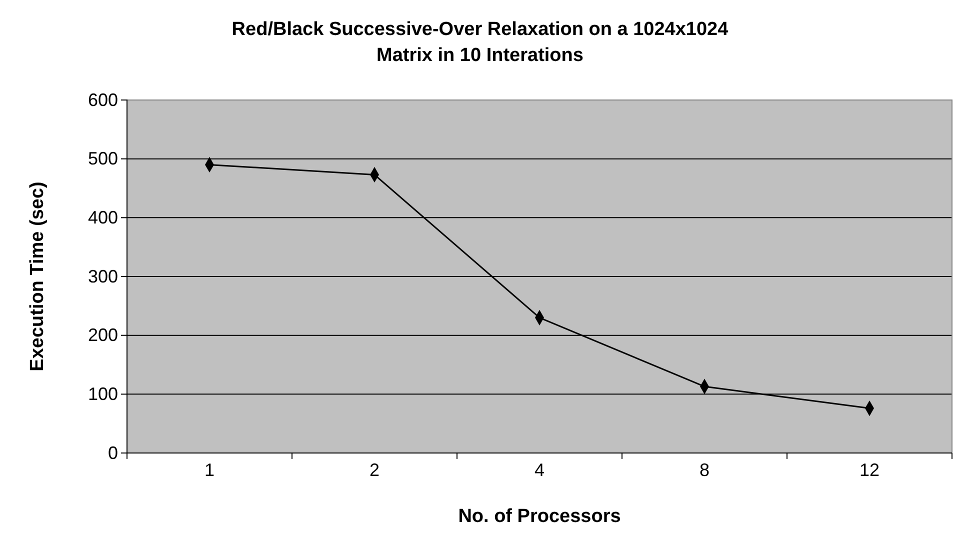 The image size is (961, 538). What do you see at coordinates (869, 470) in the screenshot?
I see `x-tick-label: 12` at bounding box center [869, 470].